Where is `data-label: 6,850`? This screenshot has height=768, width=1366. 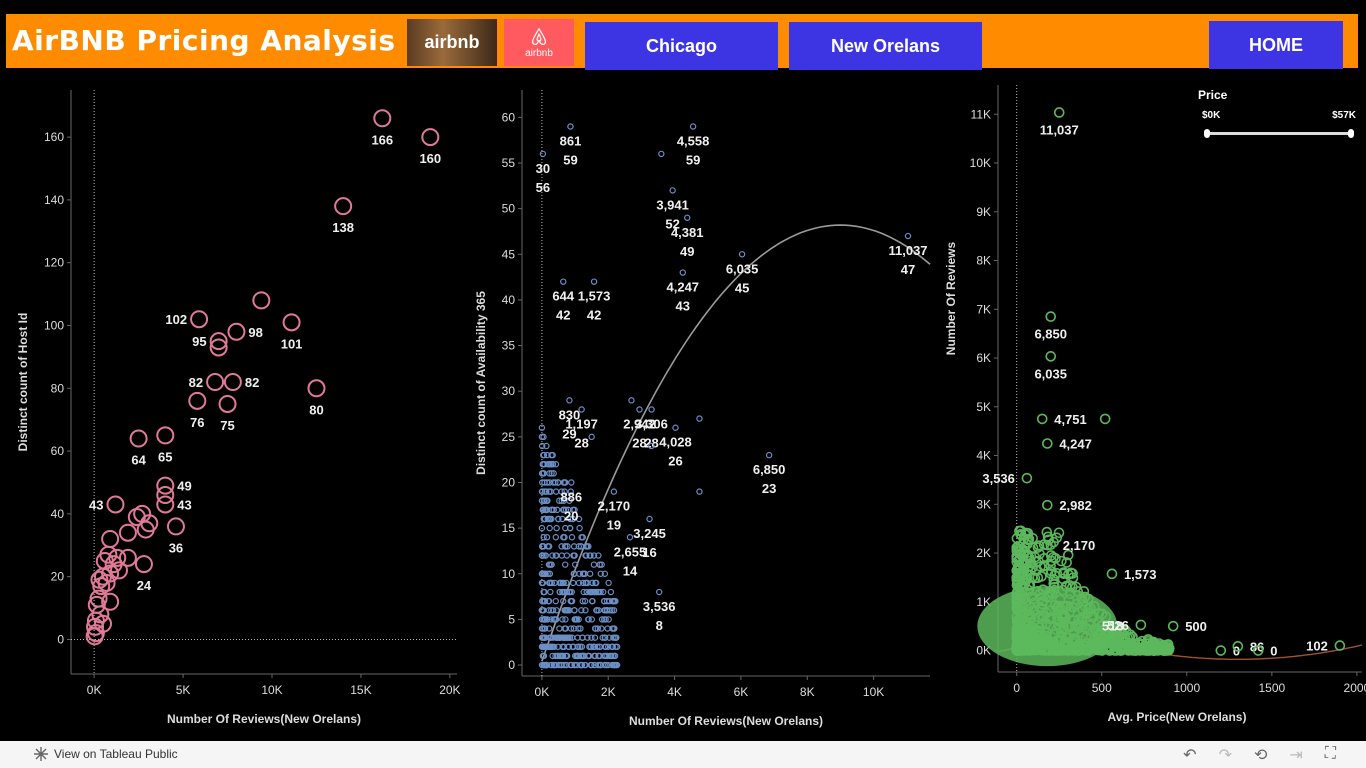
data-label: 6,850 is located at coordinates (1050, 334).